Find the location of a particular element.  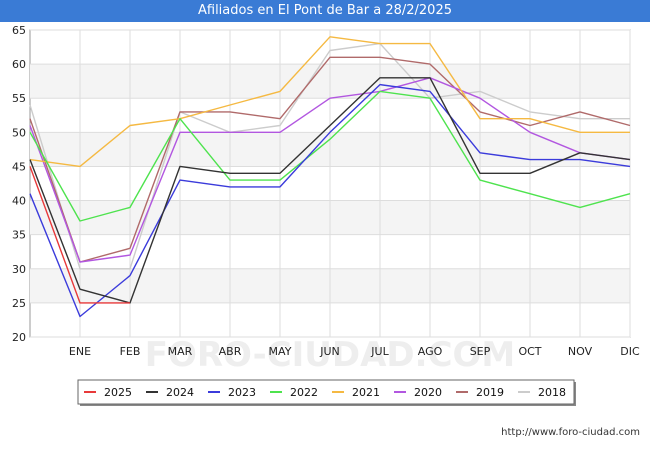

y-tick-label: 40 is located at coordinates (19, 201).